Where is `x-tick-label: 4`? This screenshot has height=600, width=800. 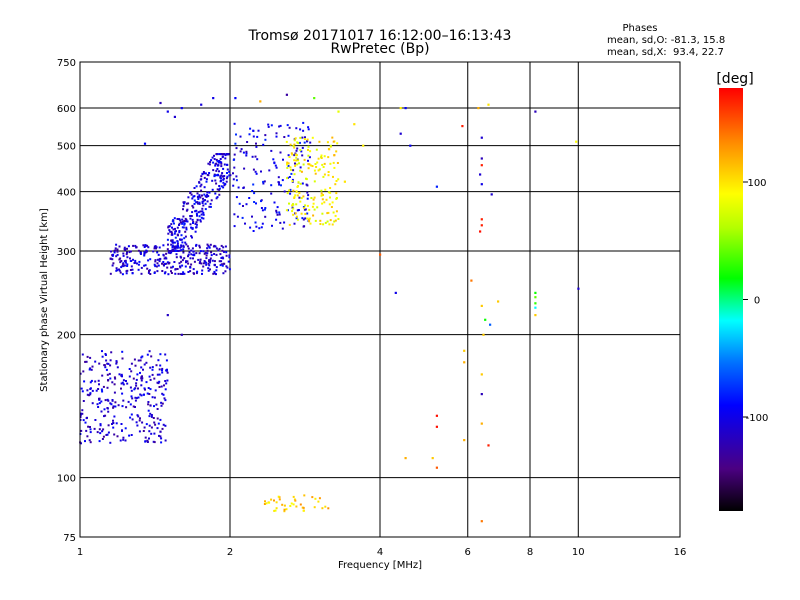
x-tick-label: 4 is located at coordinates (380, 552).